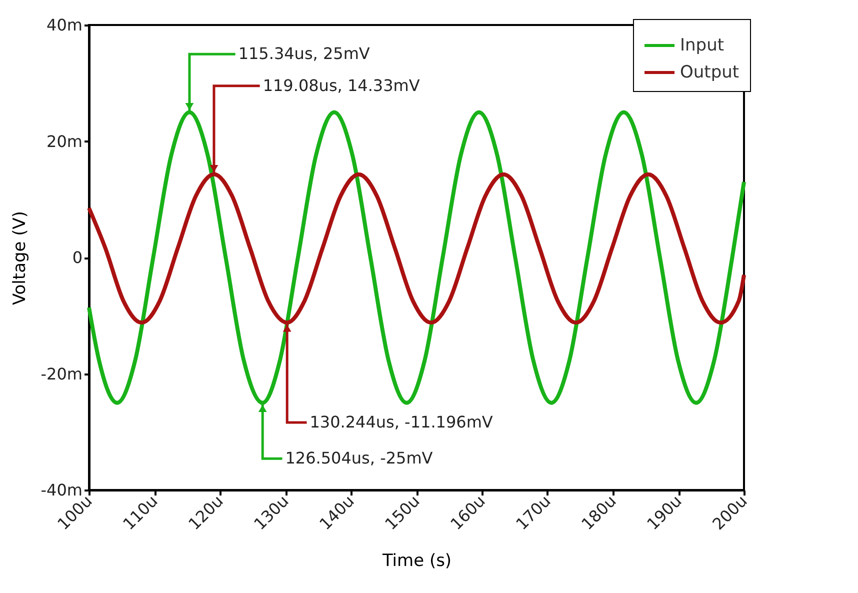 The width and height of the screenshot is (858, 593). I want to click on y-axis-title: Voltage (V), so click(20, 258).